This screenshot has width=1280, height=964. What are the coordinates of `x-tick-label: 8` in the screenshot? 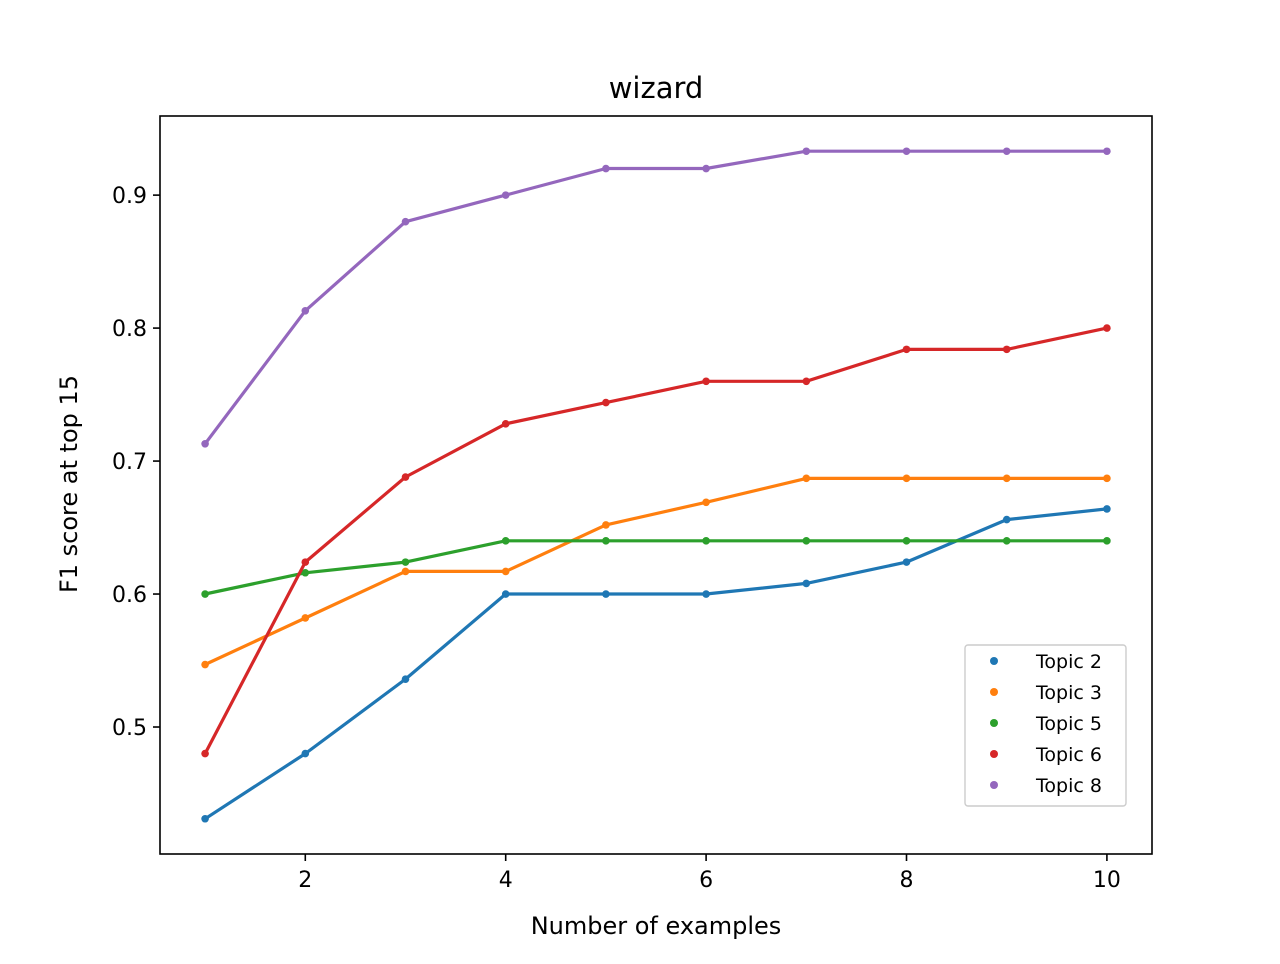 It's located at (907, 880).